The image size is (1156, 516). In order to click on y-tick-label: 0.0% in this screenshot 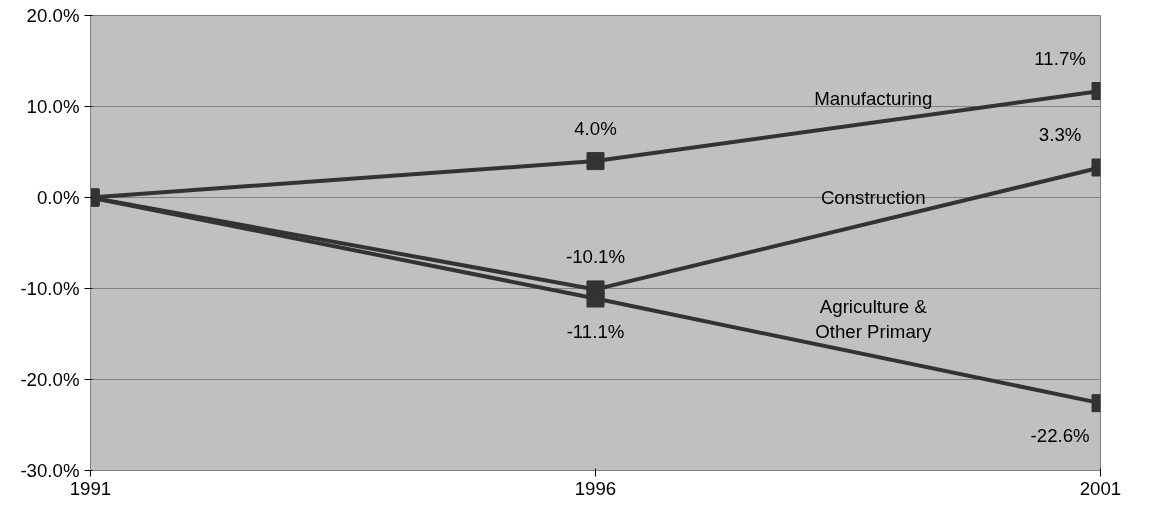, I will do `click(58, 197)`.